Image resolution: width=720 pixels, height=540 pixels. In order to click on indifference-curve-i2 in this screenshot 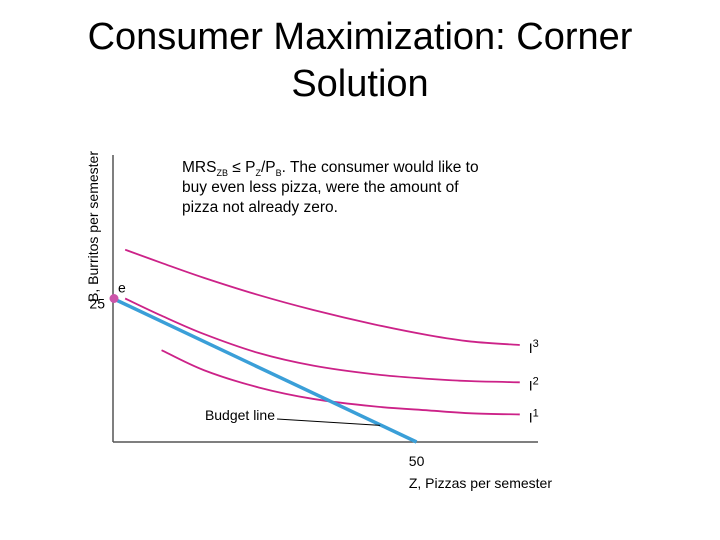, I will do `click(322, 340)`.